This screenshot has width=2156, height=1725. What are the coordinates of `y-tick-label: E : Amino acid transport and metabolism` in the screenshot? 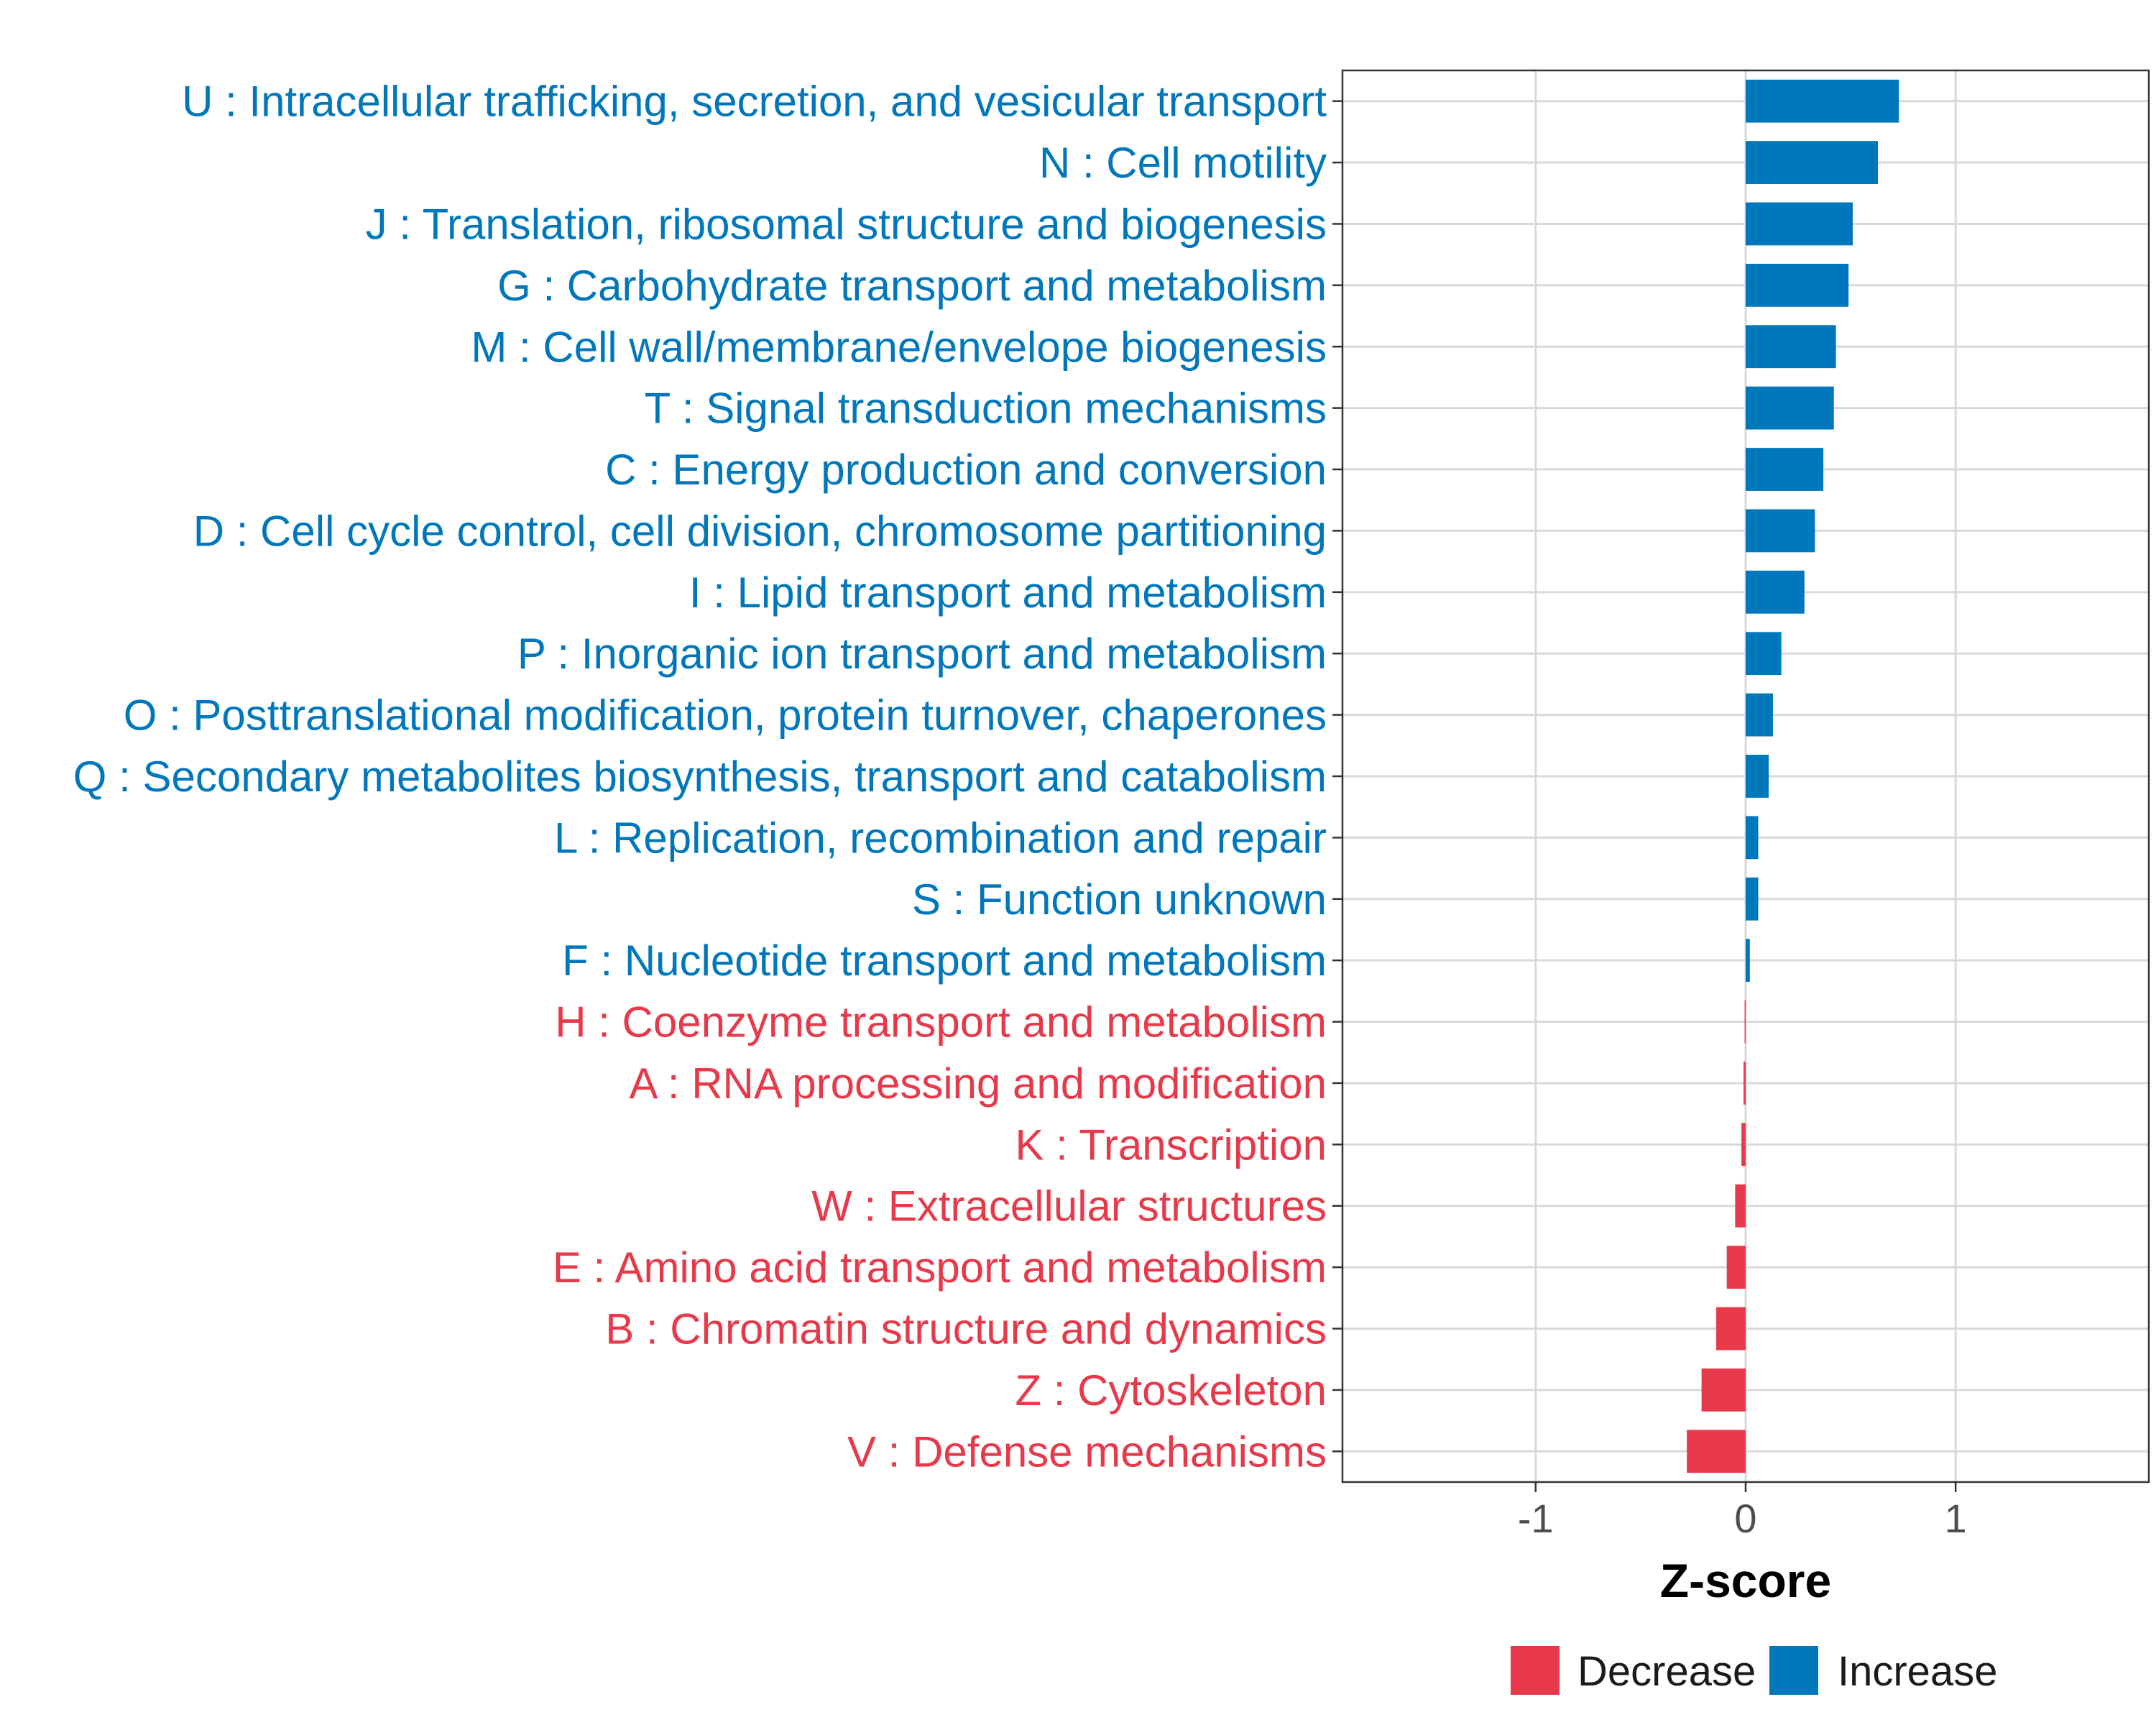 It's located at (940, 1267).